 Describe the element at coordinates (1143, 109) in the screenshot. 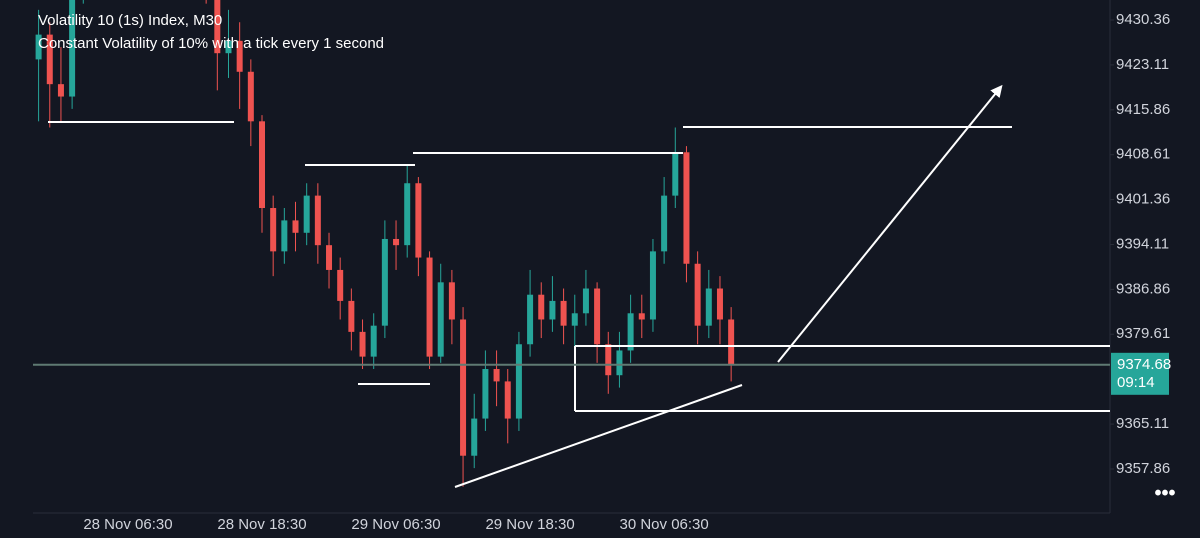

I see `y-tick-label: 9415.86` at that location.